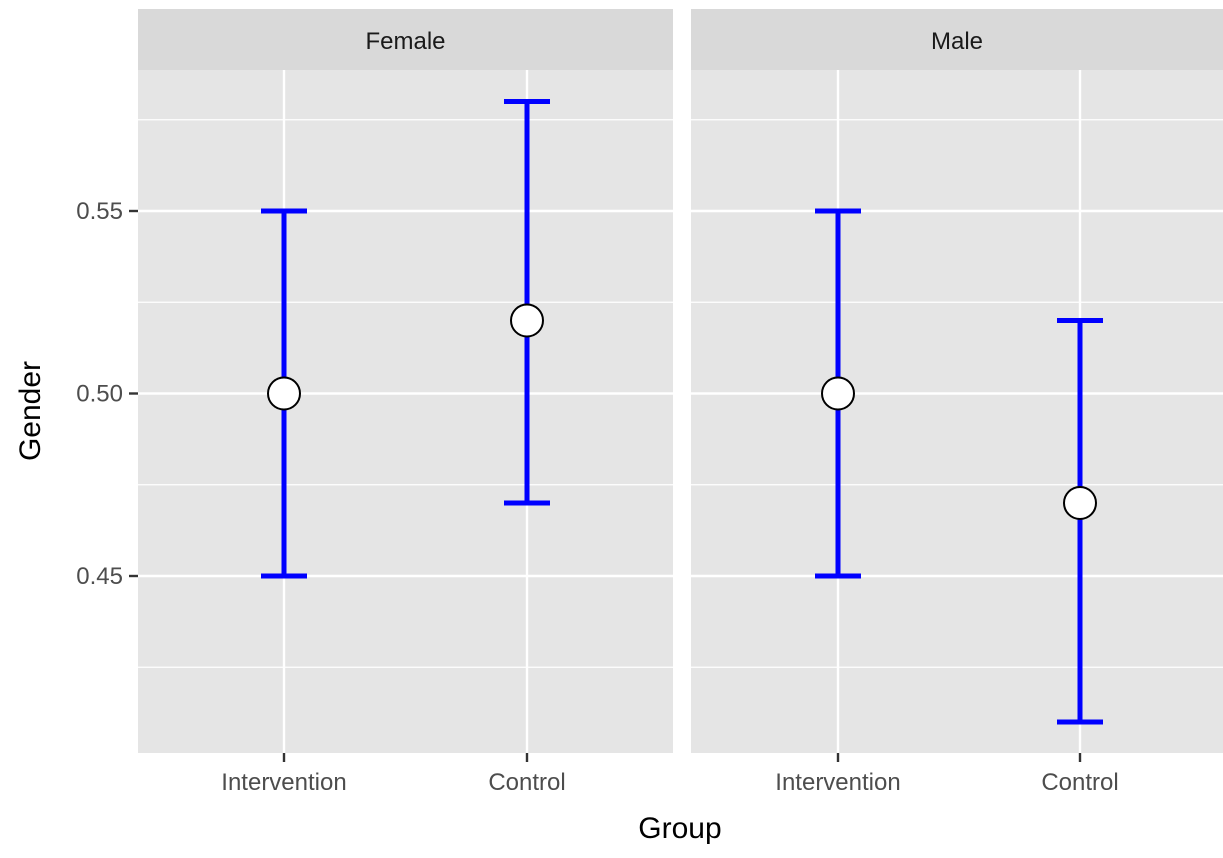 The image size is (1223, 858). What do you see at coordinates (30, 411) in the screenshot?
I see `y-axis-title: Gender` at bounding box center [30, 411].